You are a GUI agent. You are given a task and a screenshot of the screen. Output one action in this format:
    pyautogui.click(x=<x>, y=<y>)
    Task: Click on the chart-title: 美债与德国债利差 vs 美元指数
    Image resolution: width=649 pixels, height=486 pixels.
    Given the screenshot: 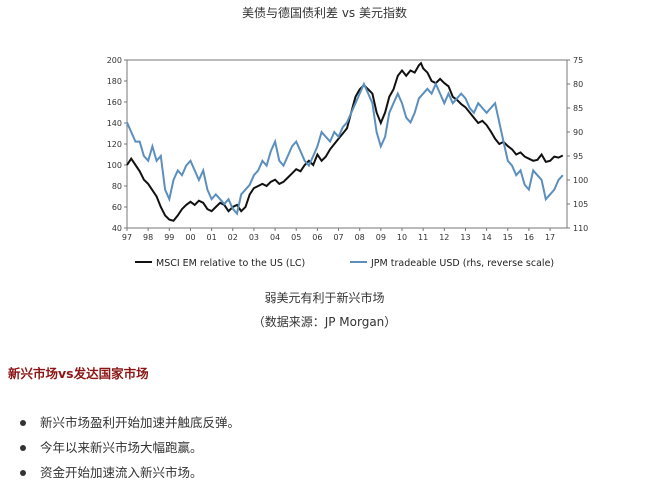 What is the action you would take?
    pyautogui.click(x=324, y=13)
    